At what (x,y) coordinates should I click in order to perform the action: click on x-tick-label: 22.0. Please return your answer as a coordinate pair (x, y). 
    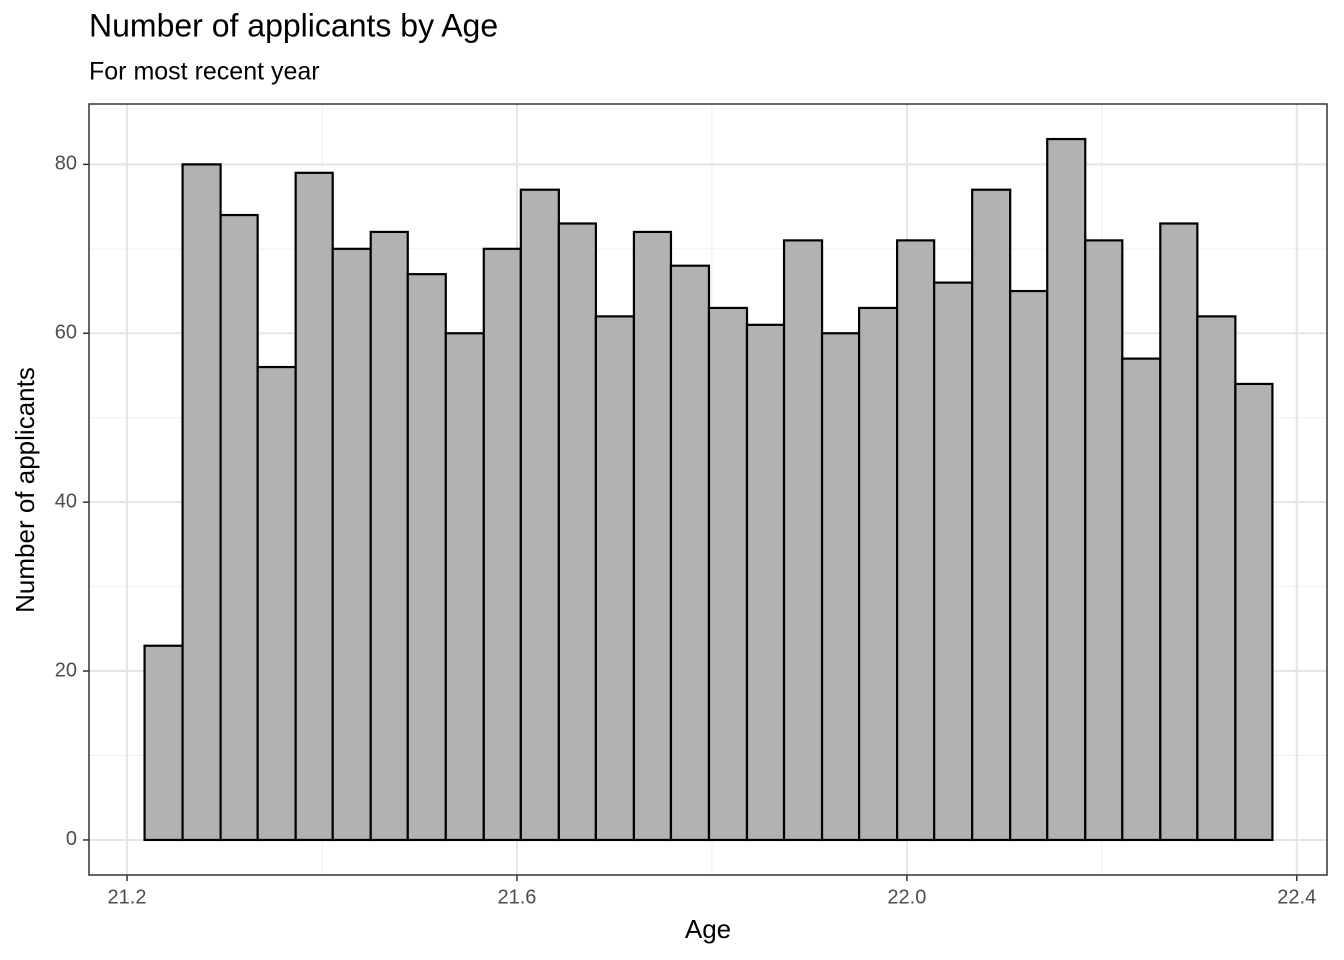
    Looking at the image, I should click on (906, 897).